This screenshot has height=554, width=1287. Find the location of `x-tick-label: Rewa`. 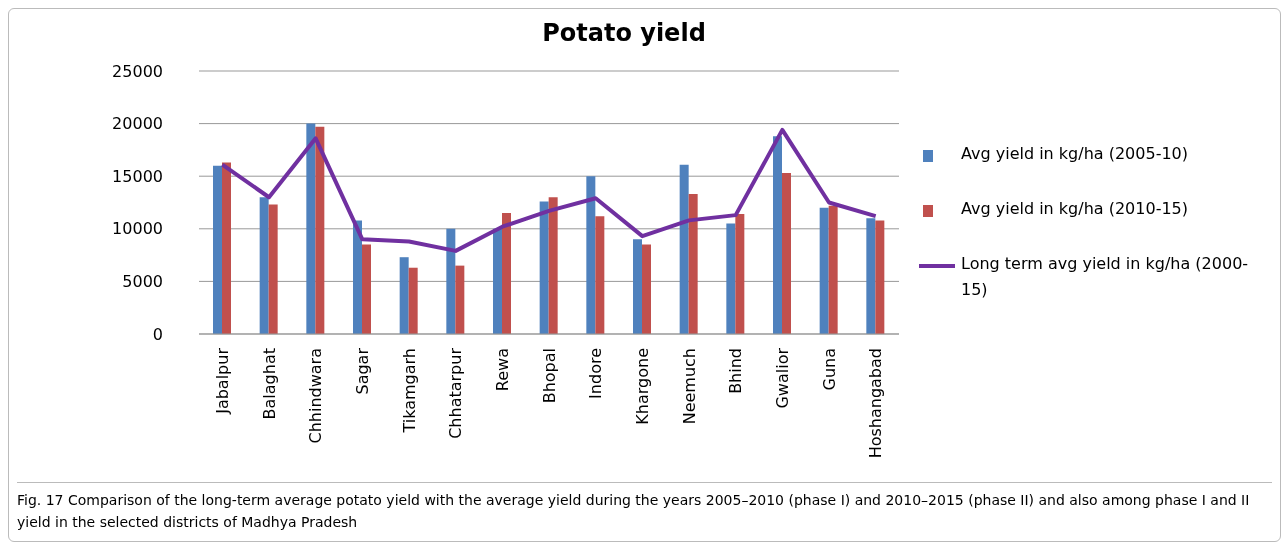

x-tick-label: Rewa is located at coordinates (502, 370).